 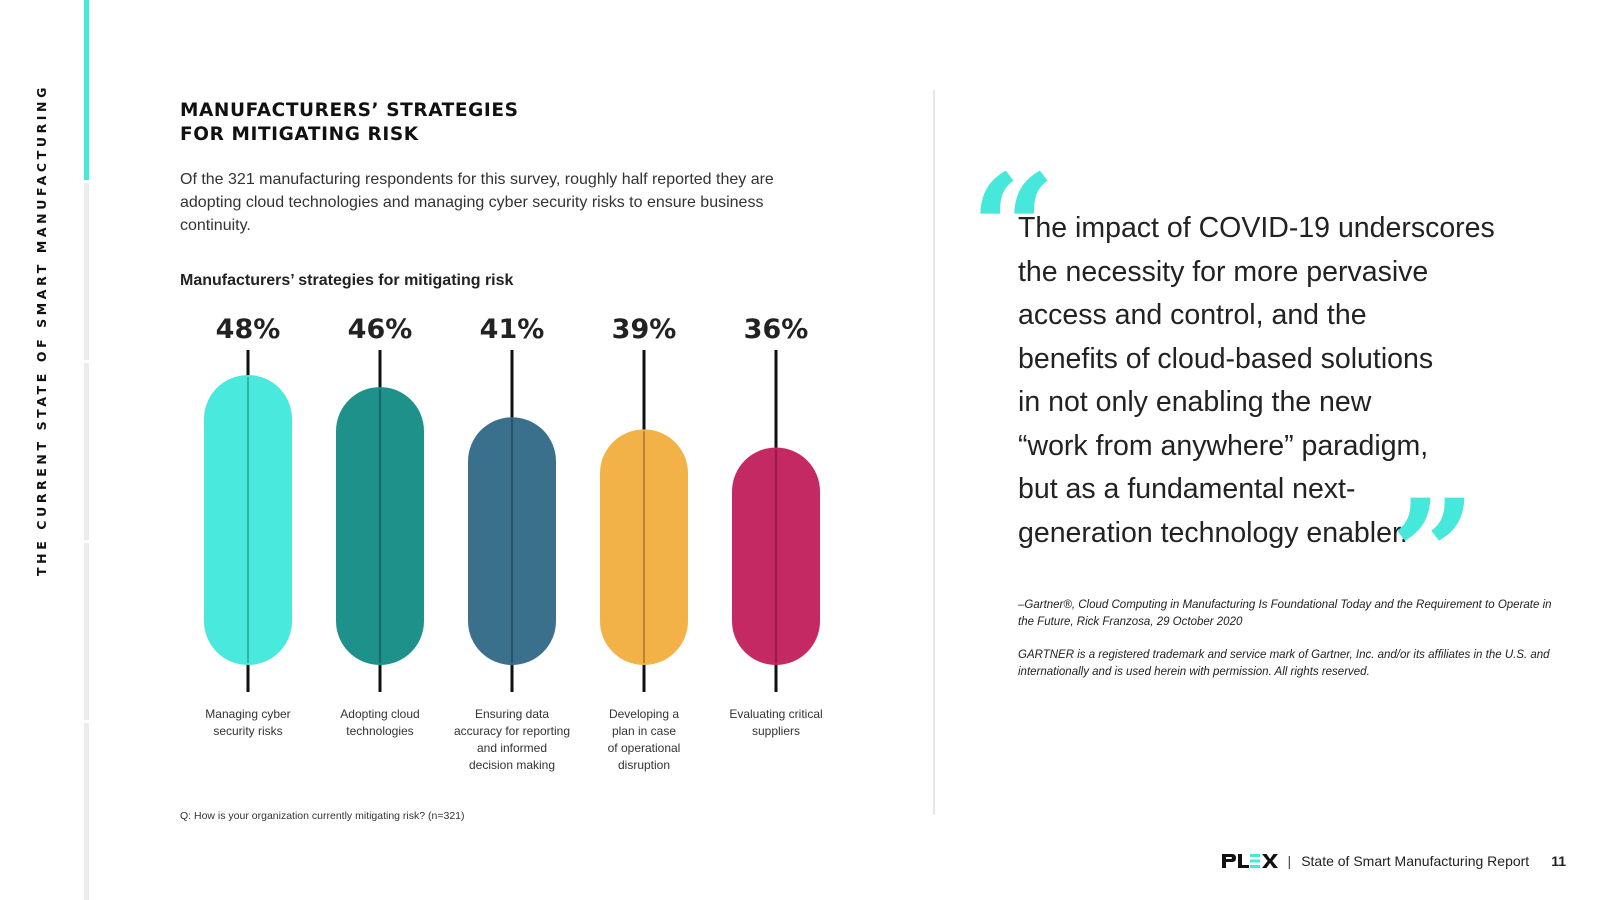 I want to click on category-label-line: decision making, so click(x=512, y=765).